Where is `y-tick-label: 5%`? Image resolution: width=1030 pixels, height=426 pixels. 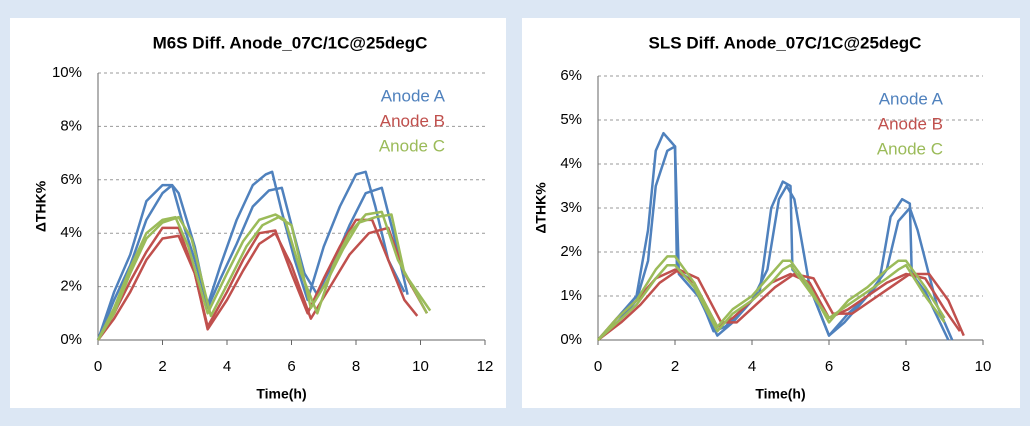 y-tick-label: 5% is located at coordinates (571, 119).